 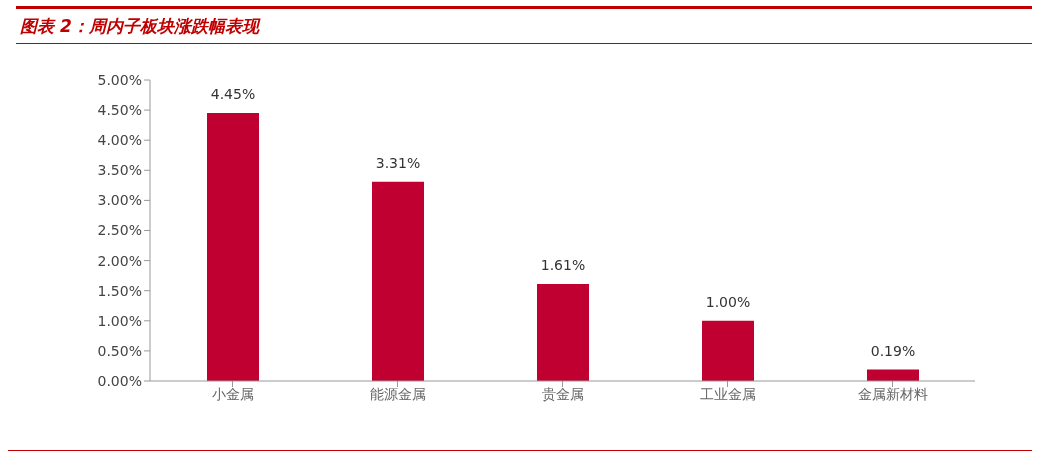 I want to click on x-tick-label: 能源金属, so click(x=397, y=393).